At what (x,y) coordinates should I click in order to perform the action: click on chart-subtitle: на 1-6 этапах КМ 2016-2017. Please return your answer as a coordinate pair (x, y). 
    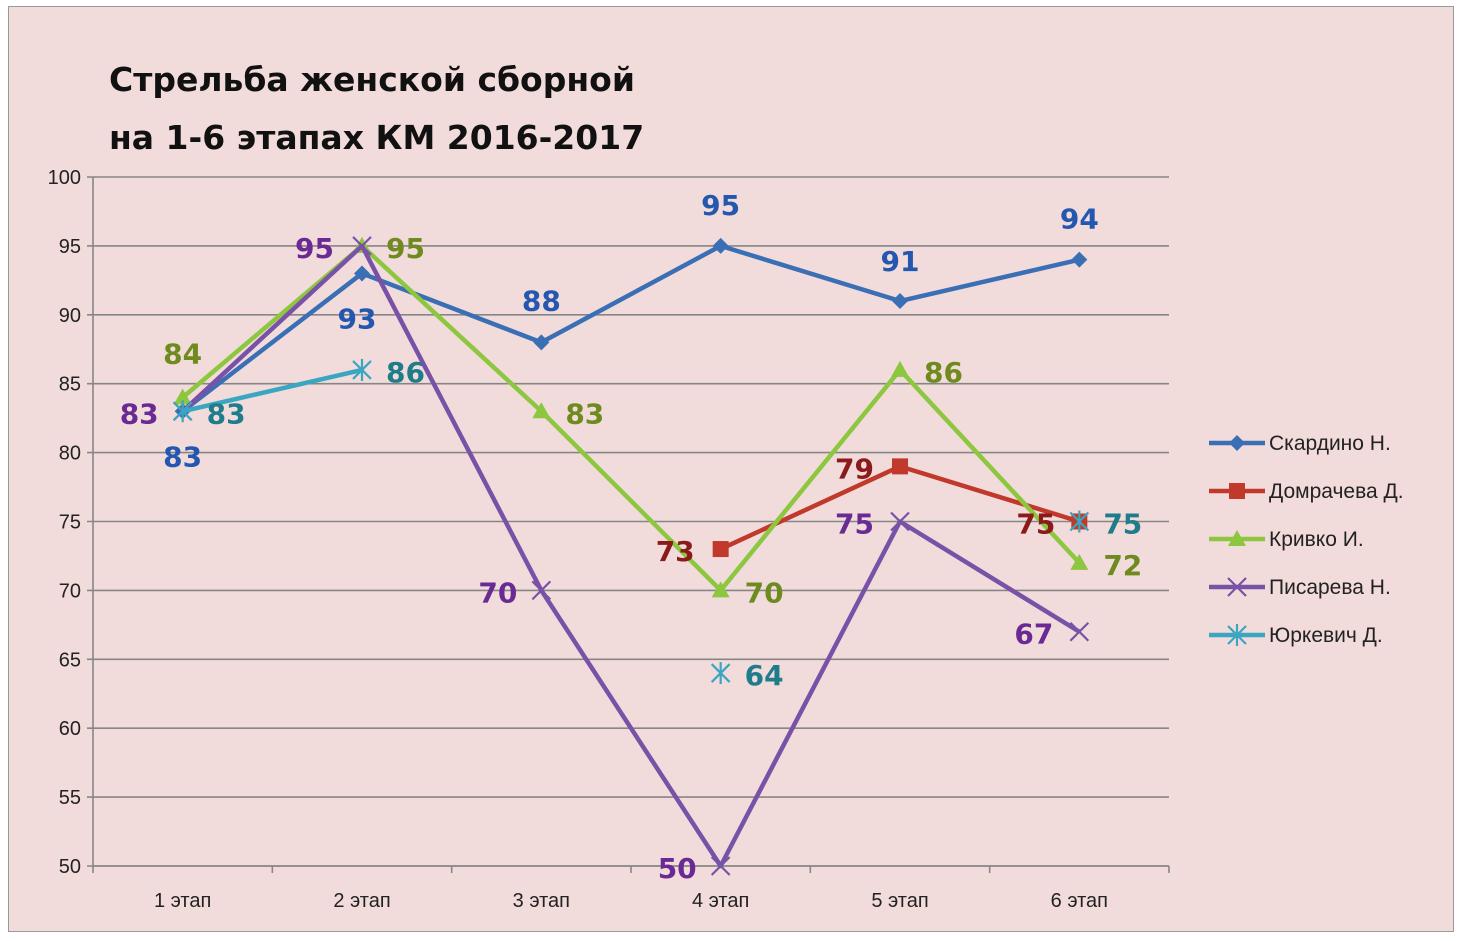
    Looking at the image, I should click on (376, 137).